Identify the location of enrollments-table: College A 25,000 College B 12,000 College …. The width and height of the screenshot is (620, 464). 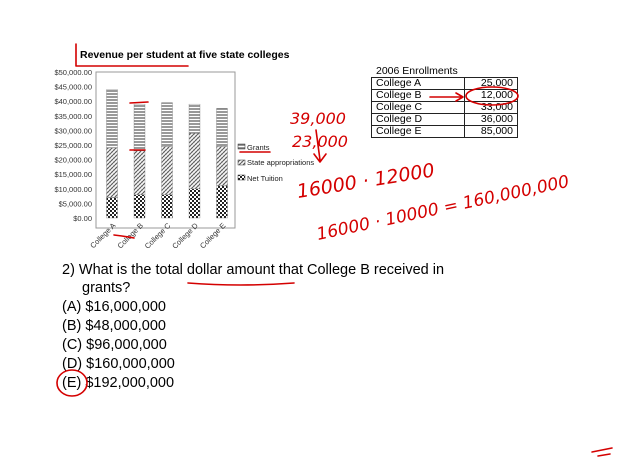
(444, 107).